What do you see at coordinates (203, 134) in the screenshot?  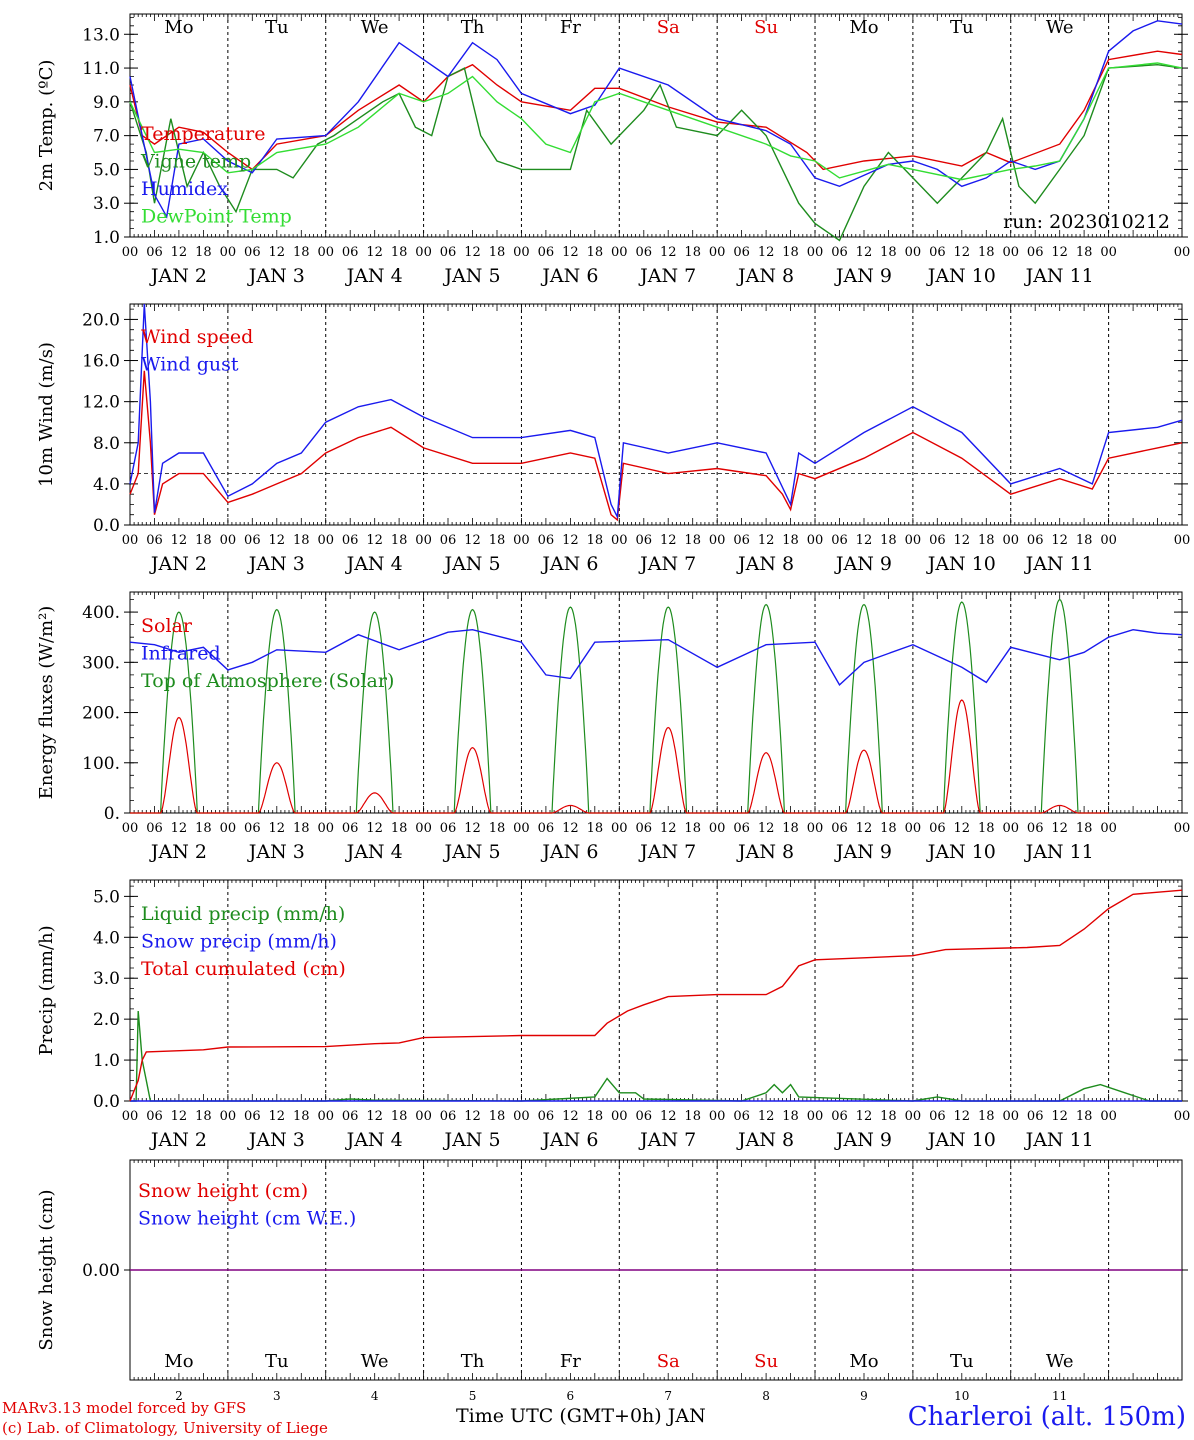 I see `legend-entry: Temperature` at bounding box center [203, 134].